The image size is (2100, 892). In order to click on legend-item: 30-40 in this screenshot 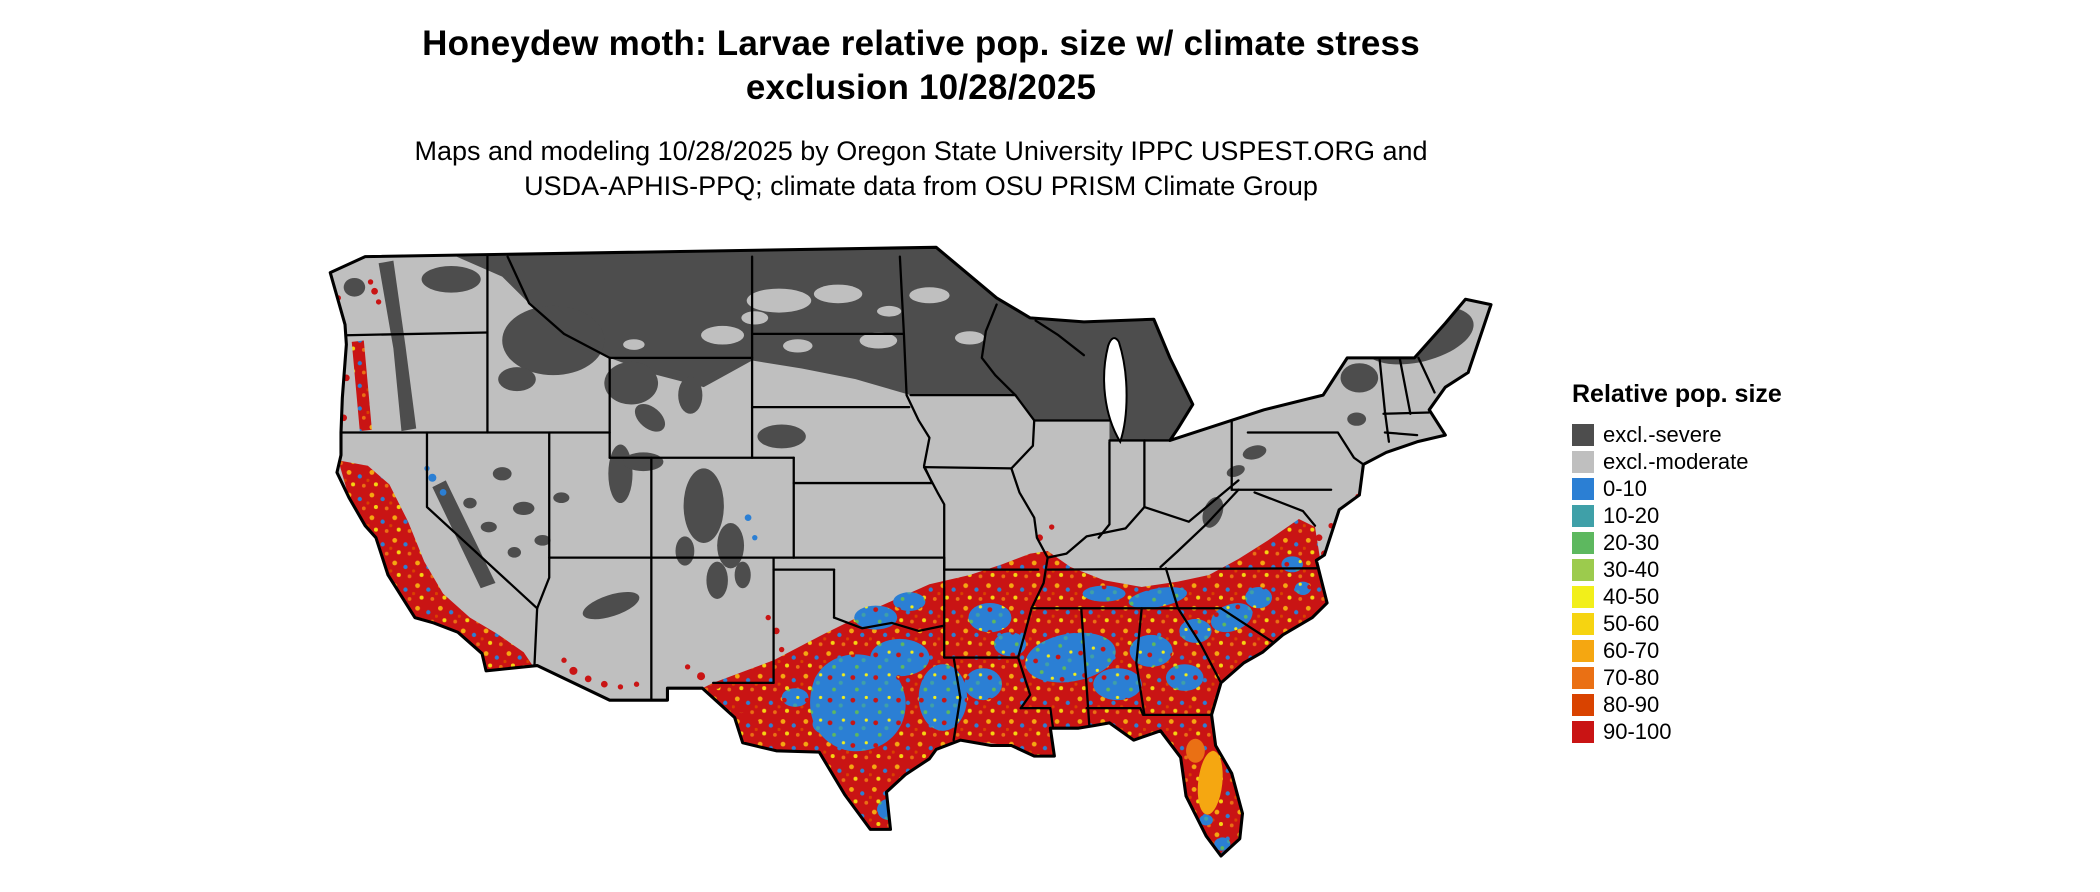, I will do `click(1677, 569)`.